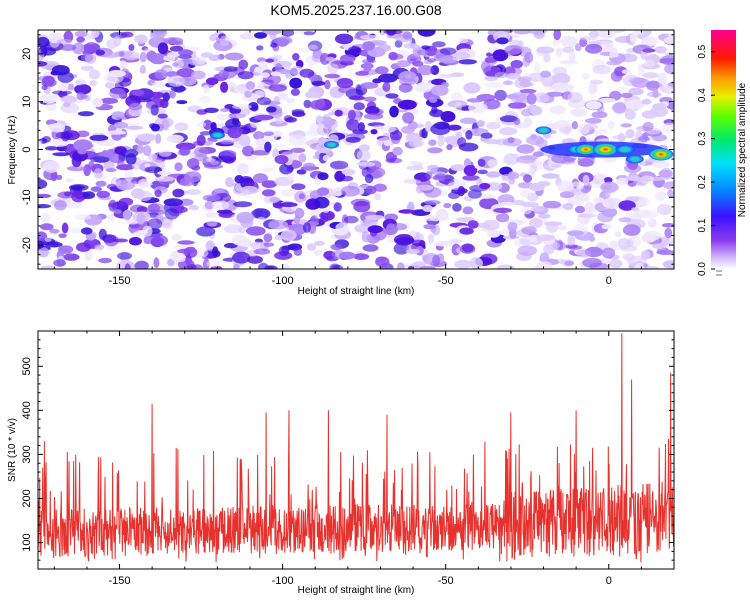 This screenshot has height=600, width=750. What do you see at coordinates (120, 581) in the screenshot?
I see `snr-xtick-label: -150` at bounding box center [120, 581].